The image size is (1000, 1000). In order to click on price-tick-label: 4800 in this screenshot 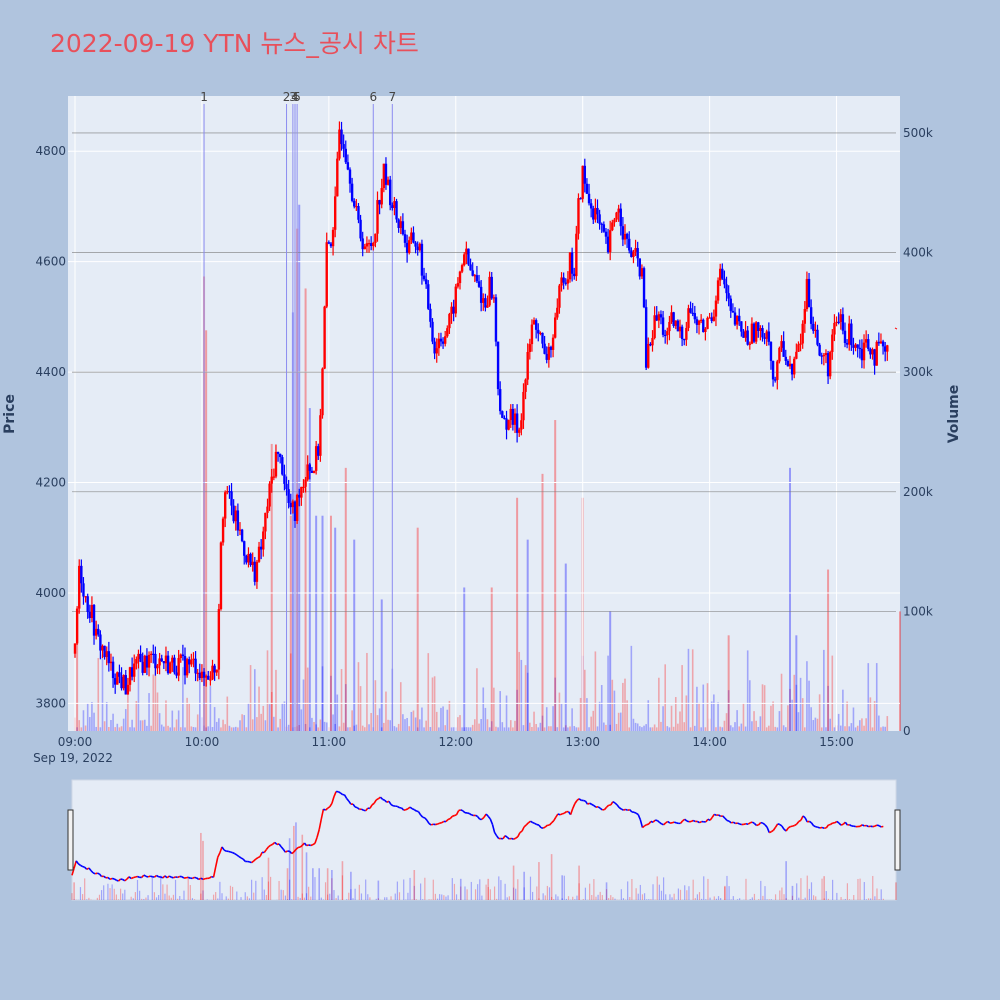, I will do `click(50, 151)`.